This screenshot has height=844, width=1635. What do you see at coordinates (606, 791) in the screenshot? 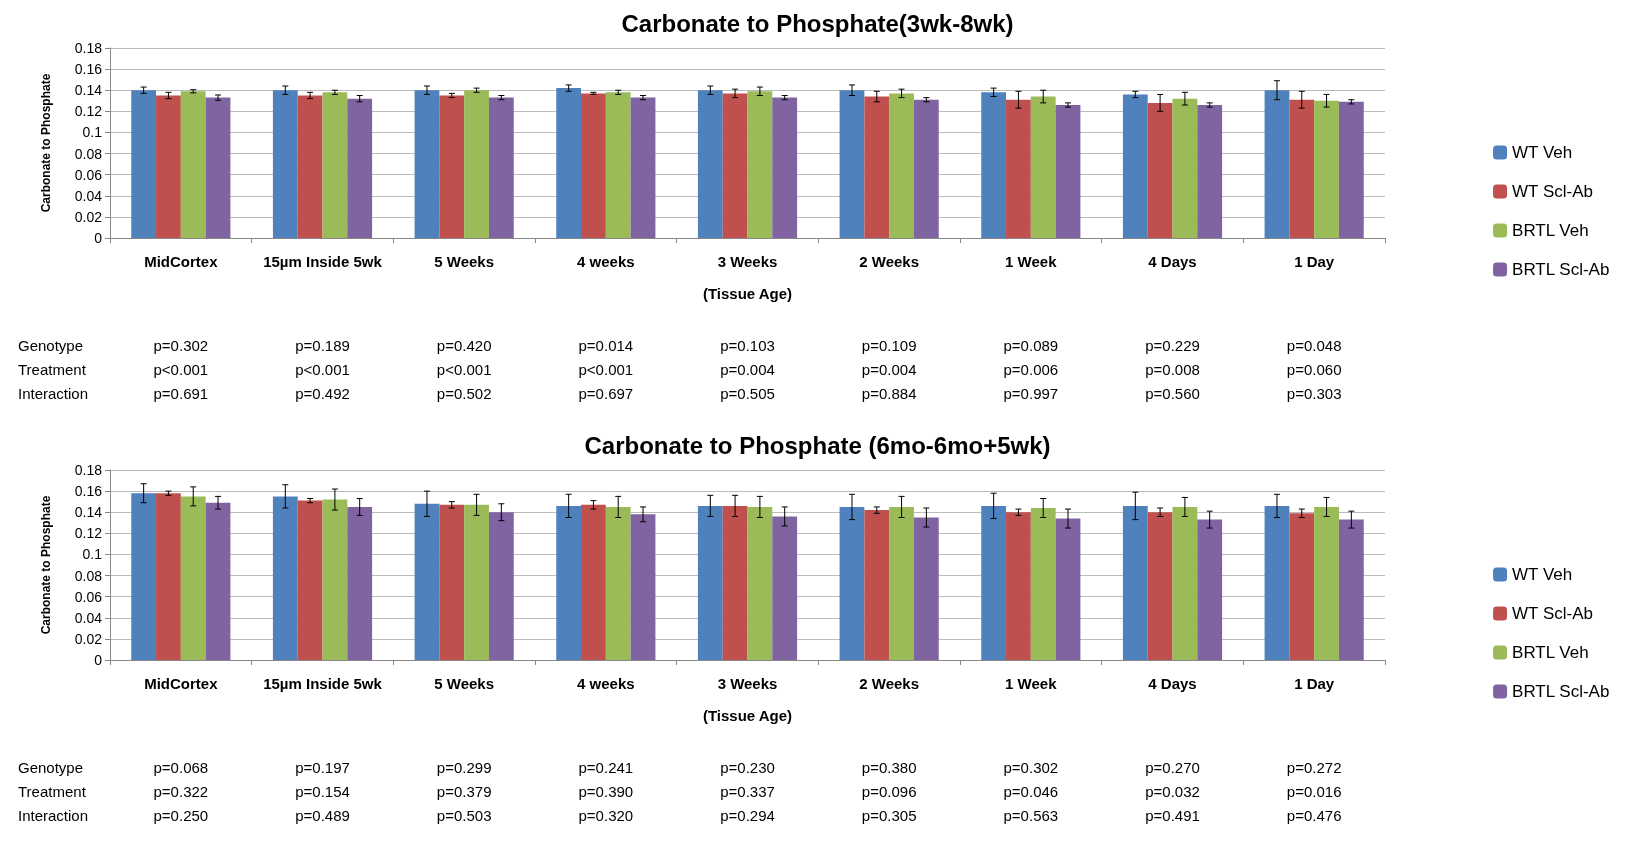
I see `text: p=0.390` at bounding box center [606, 791].